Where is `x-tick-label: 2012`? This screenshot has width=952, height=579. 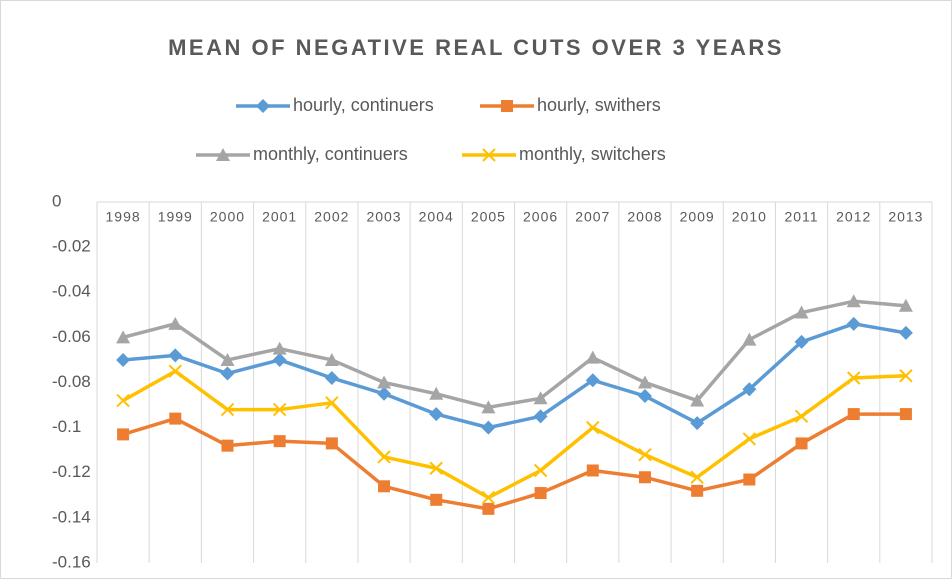
x-tick-label: 2012 is located at coordinates (853, 217).